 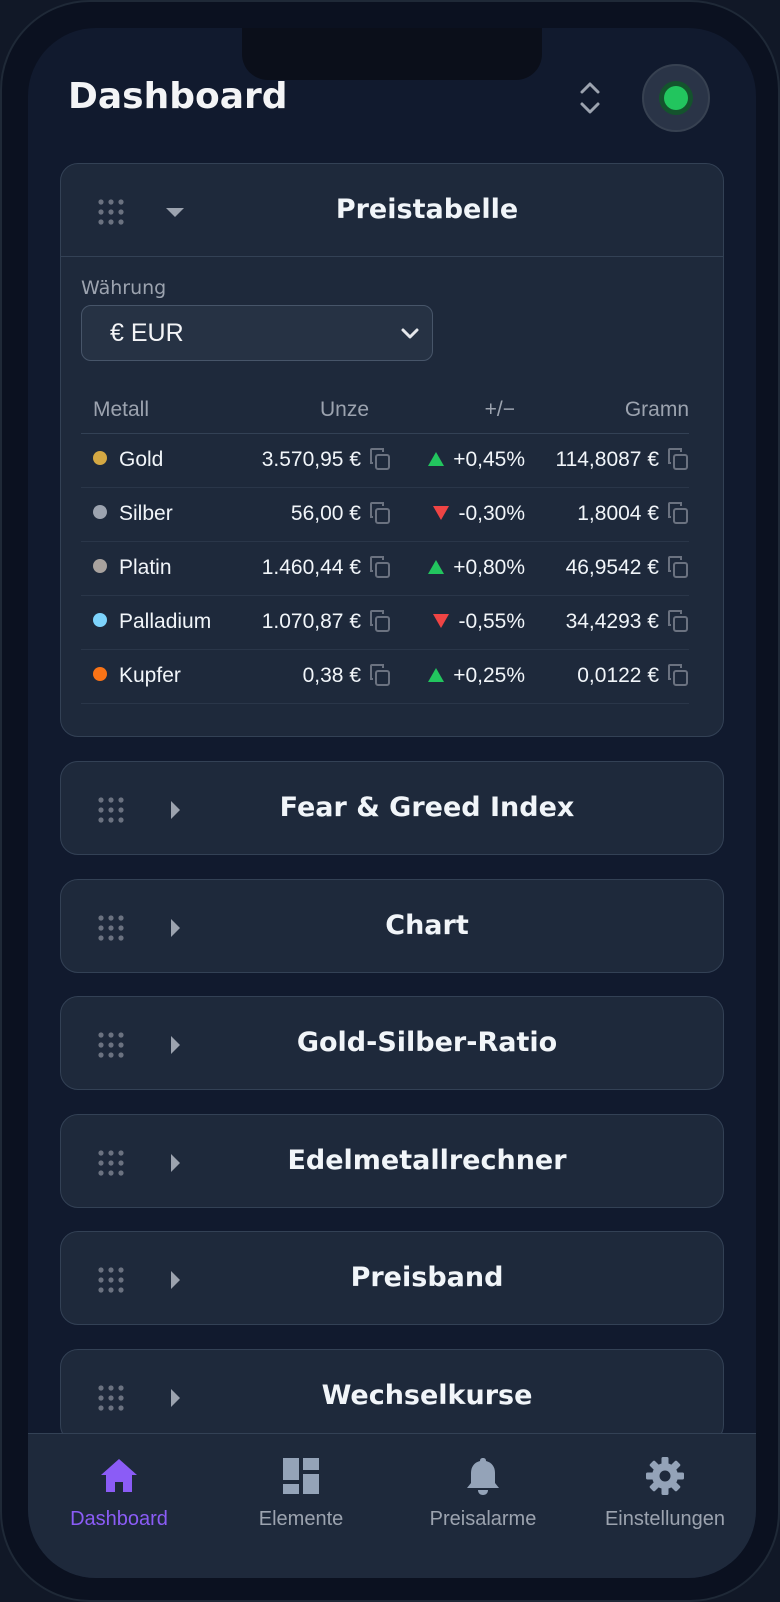 What do you see at coordinates (676, 98) in the screenshot?
I see `connection-status-button` at bounding box center [676, 98].